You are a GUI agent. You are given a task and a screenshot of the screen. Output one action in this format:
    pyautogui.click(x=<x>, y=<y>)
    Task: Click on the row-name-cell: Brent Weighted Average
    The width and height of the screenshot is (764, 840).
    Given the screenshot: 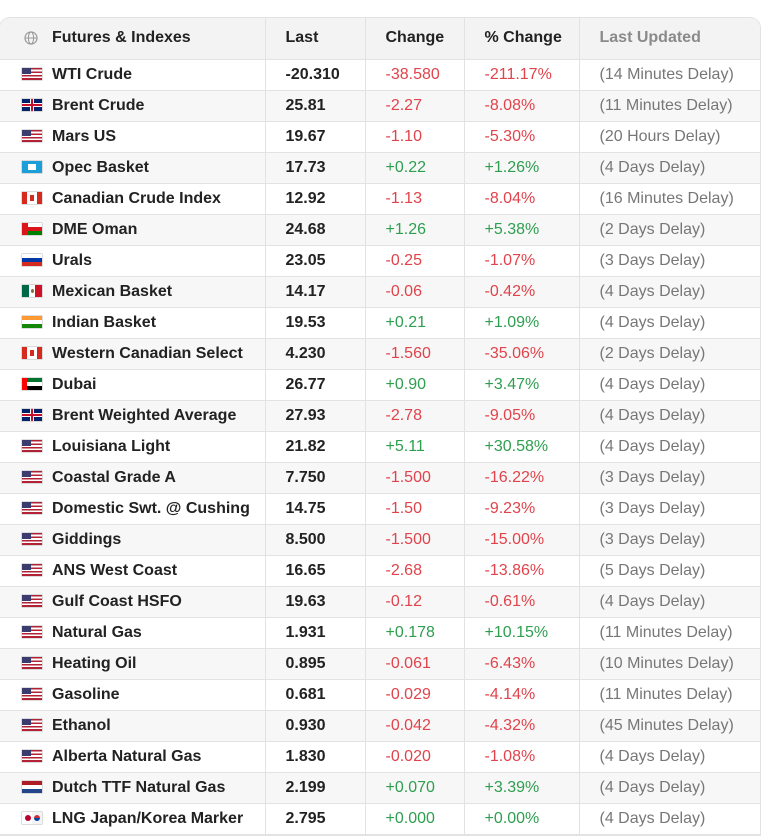 What is the action you would take?
    pyautogui.click(x=133, y=416)
    